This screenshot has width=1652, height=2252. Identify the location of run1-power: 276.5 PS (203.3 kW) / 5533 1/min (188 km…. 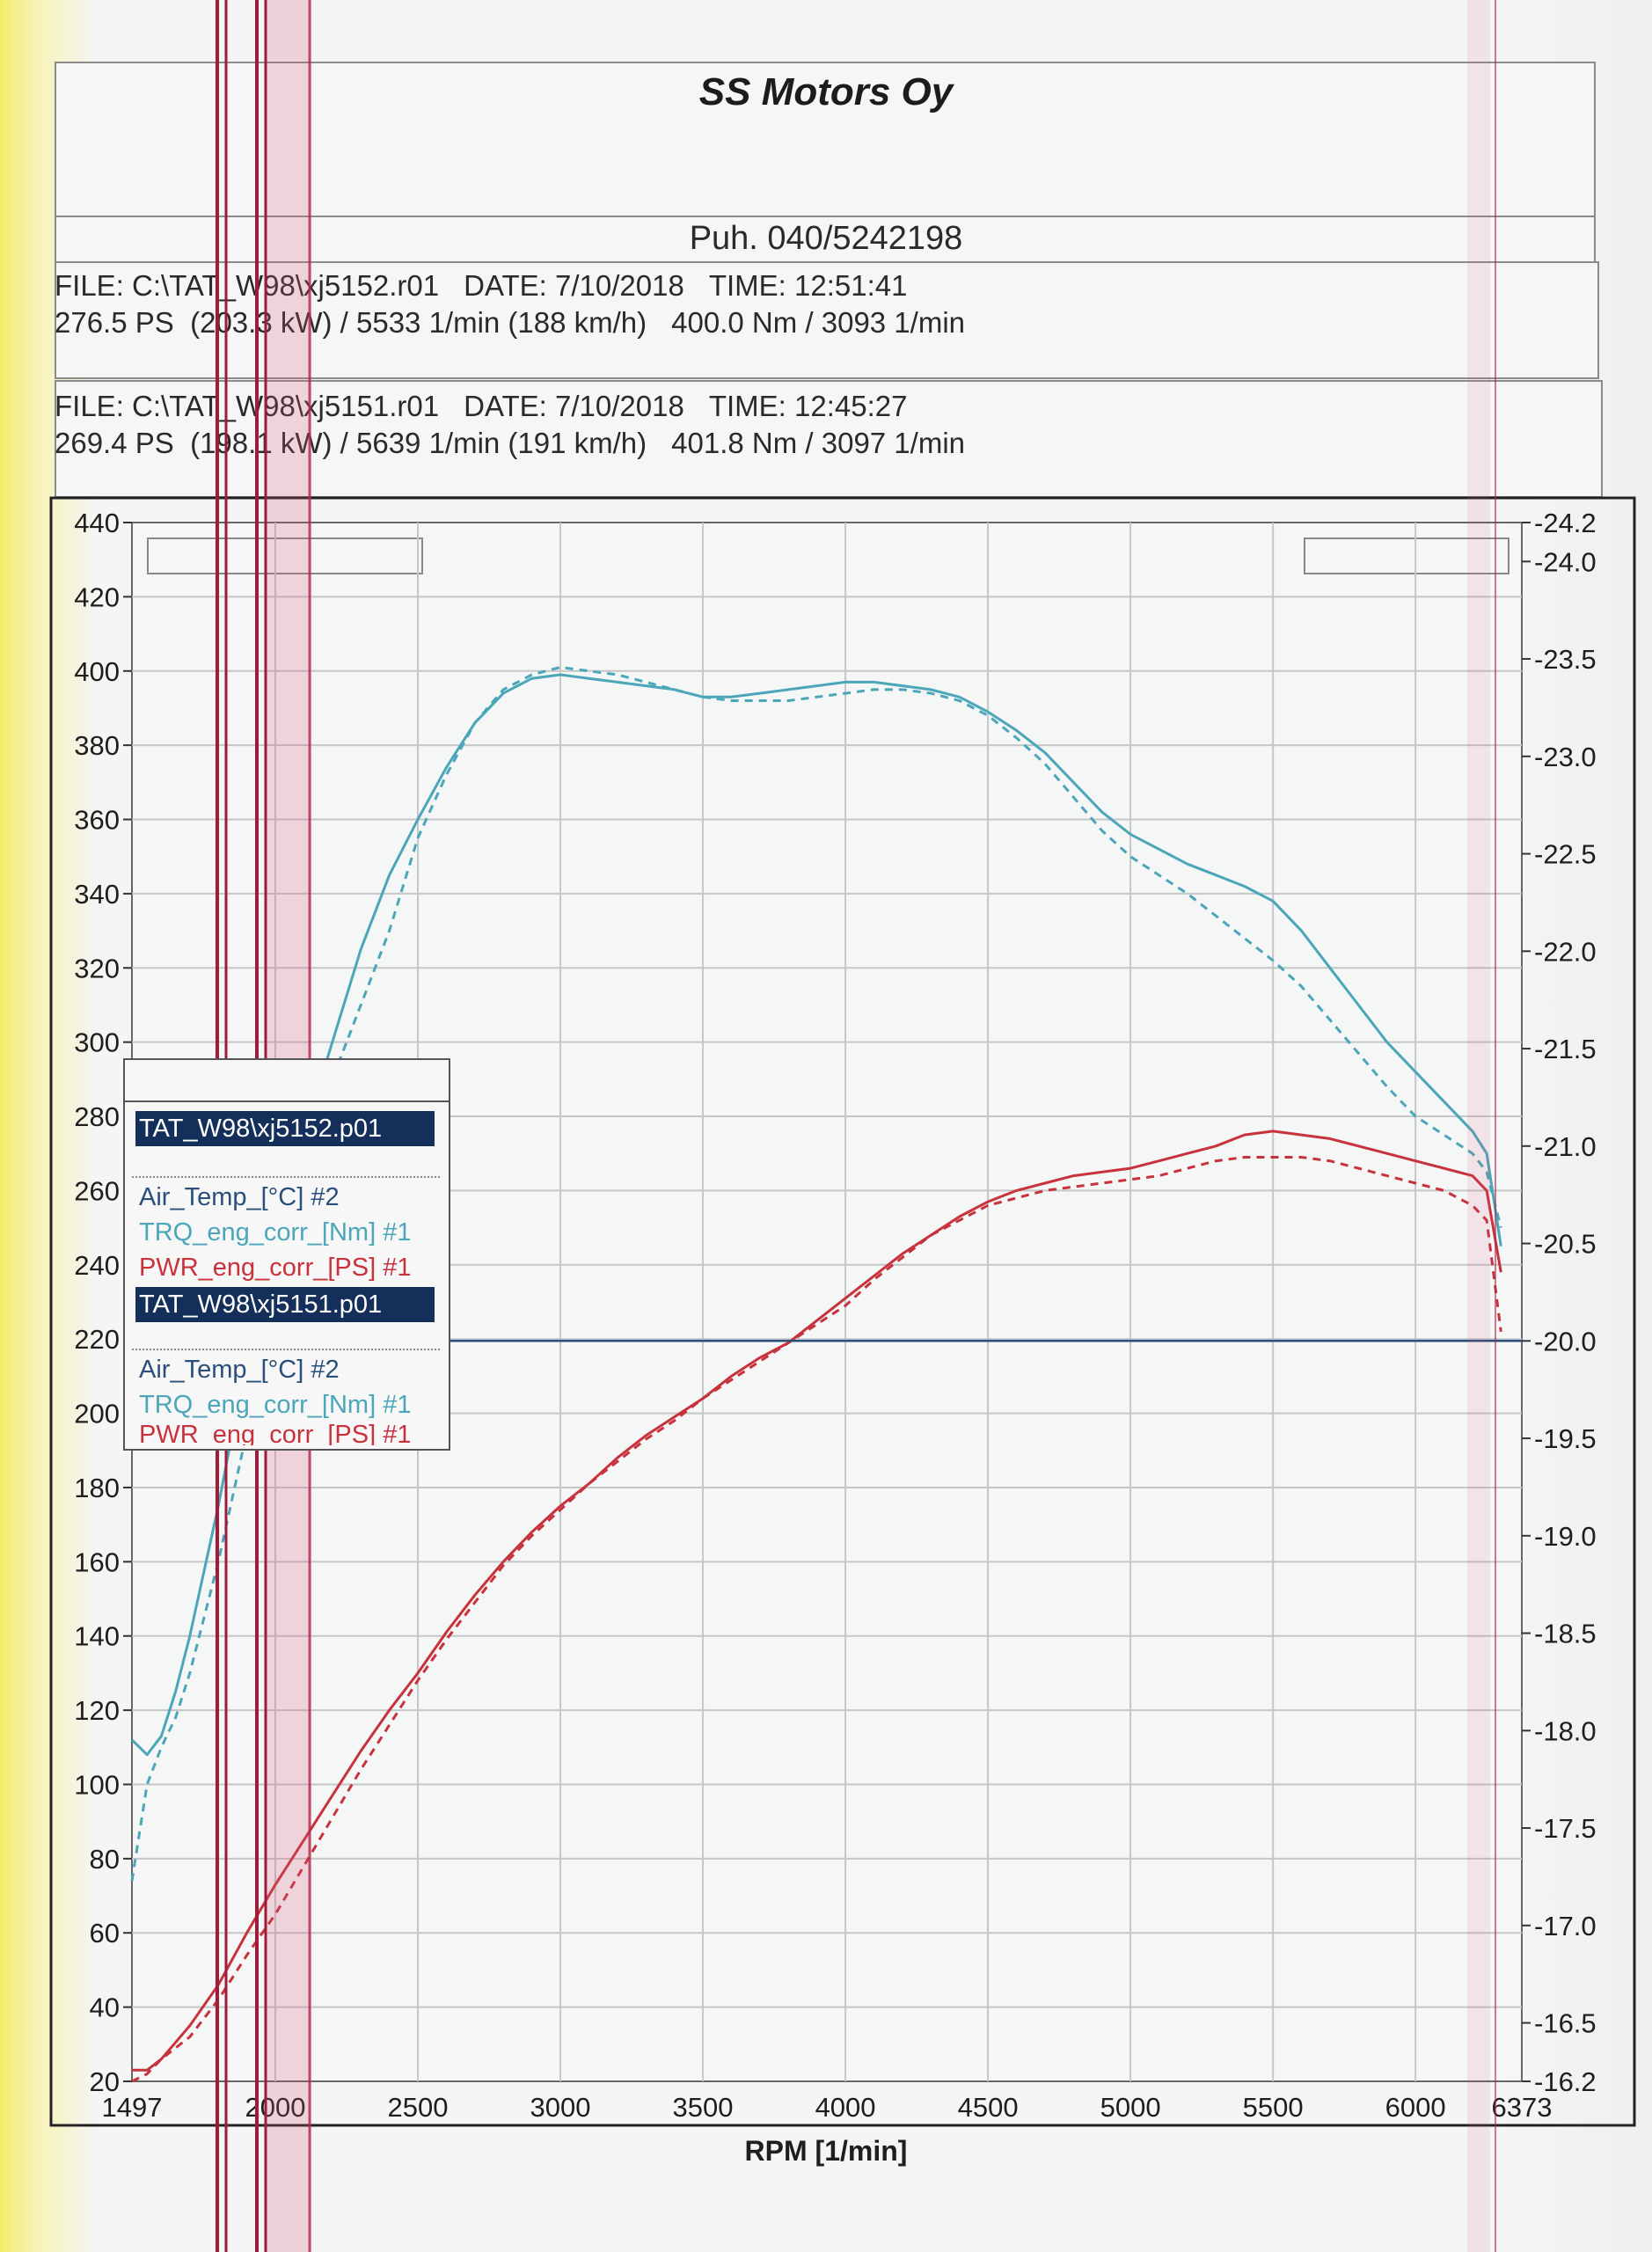
(351, 322).